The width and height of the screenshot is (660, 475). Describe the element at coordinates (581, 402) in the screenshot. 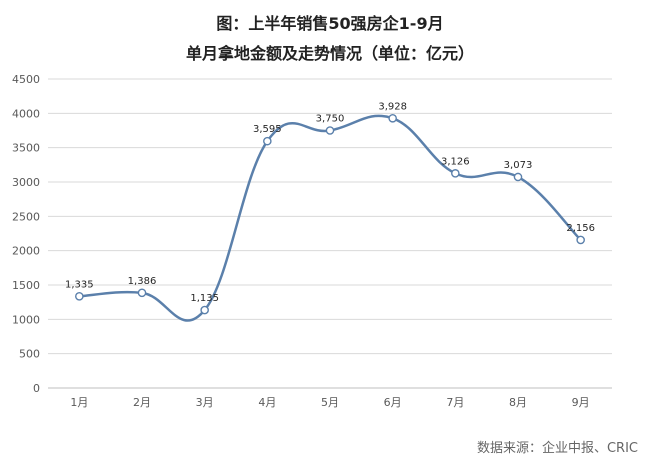

I see `x-tick-label: 9月` at that location.